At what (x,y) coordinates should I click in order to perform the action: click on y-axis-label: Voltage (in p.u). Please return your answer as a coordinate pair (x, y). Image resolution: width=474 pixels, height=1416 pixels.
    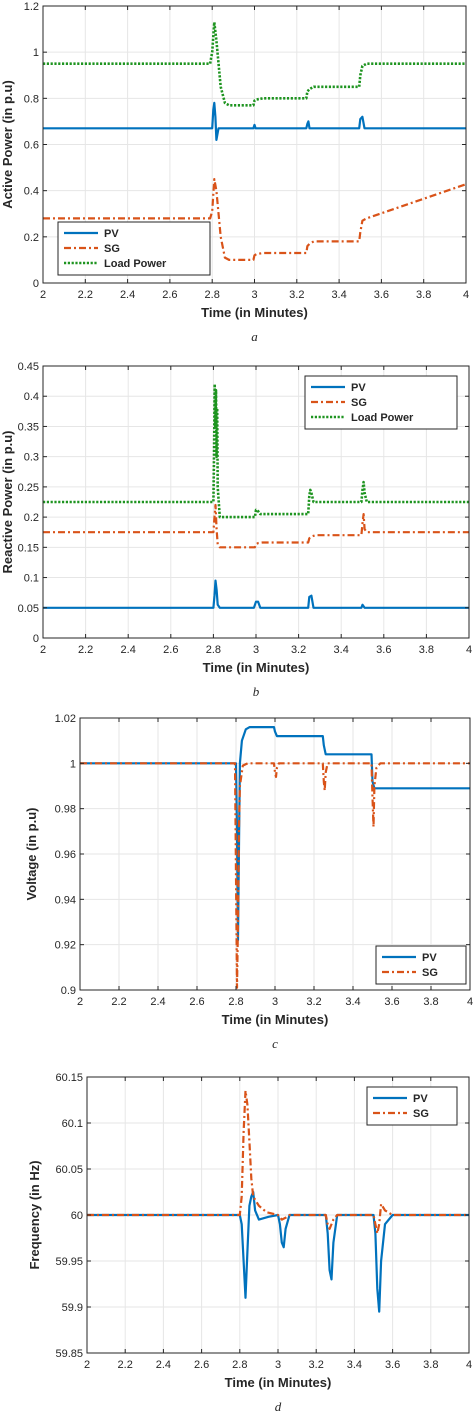
    Looking at the image, I should click on (31, 854).